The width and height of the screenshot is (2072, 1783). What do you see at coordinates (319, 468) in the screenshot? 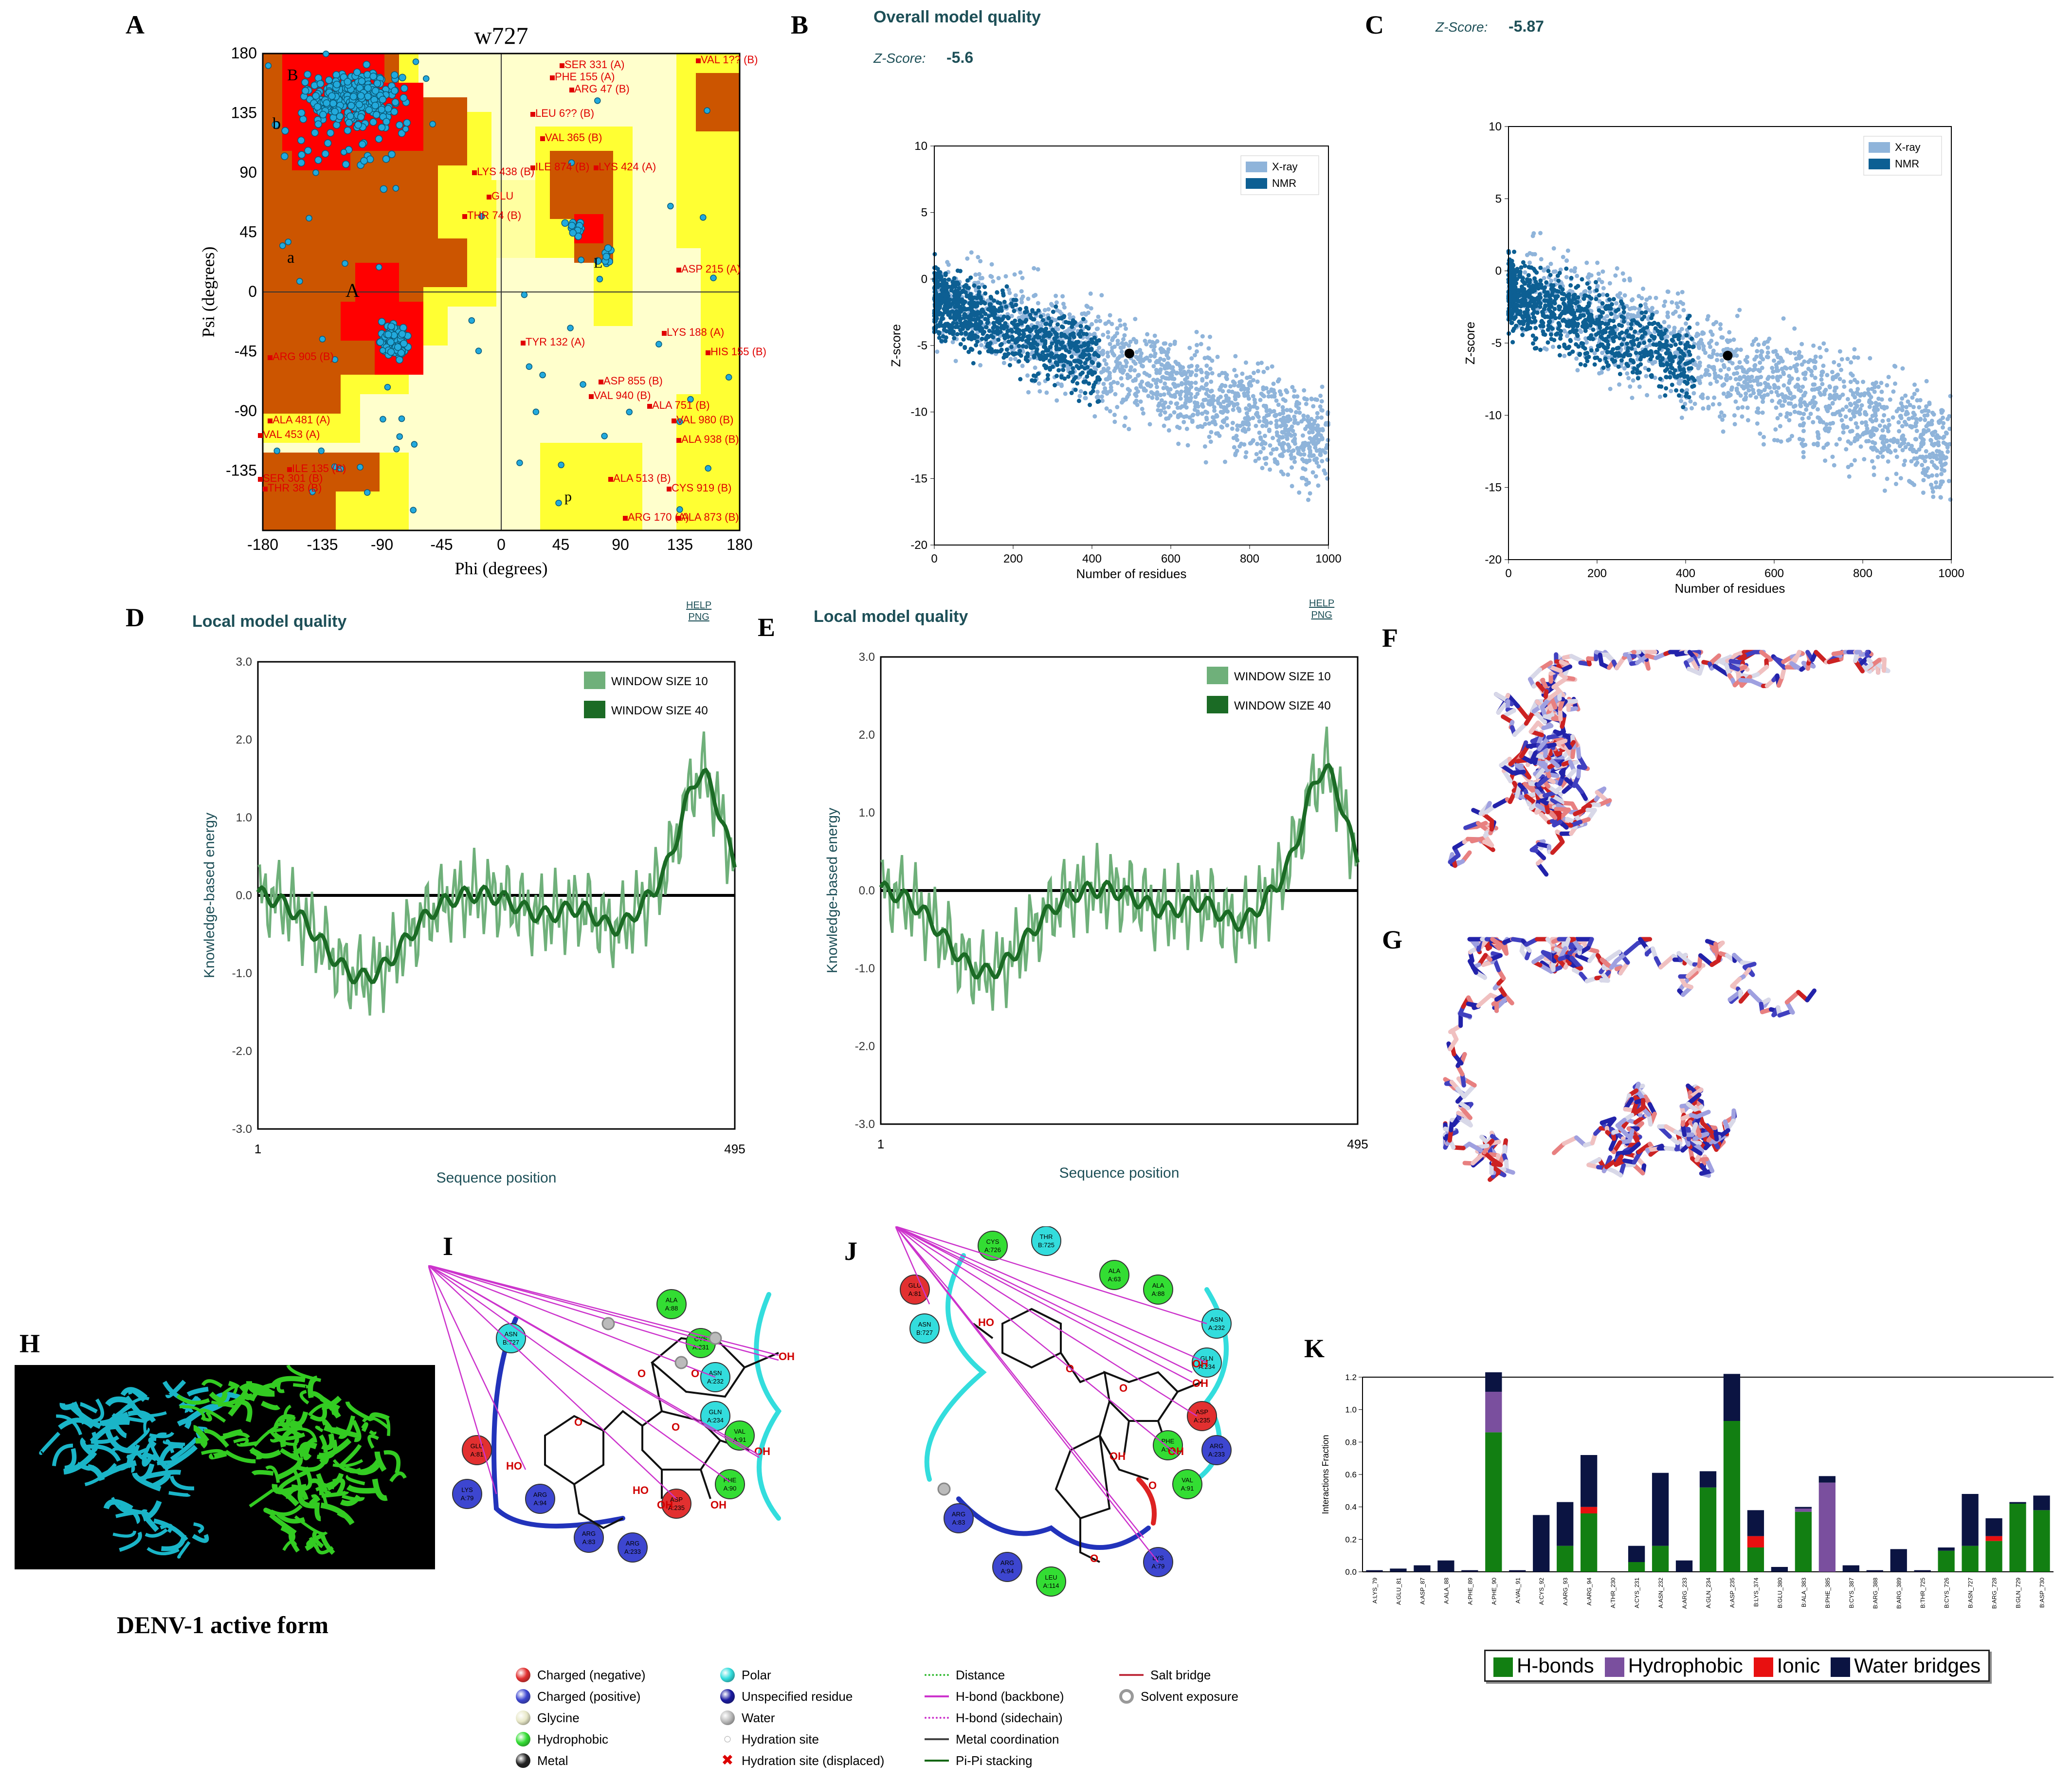
I see `rama-residue-label: ILE 135 (B)` at bounding box center [319, 468].